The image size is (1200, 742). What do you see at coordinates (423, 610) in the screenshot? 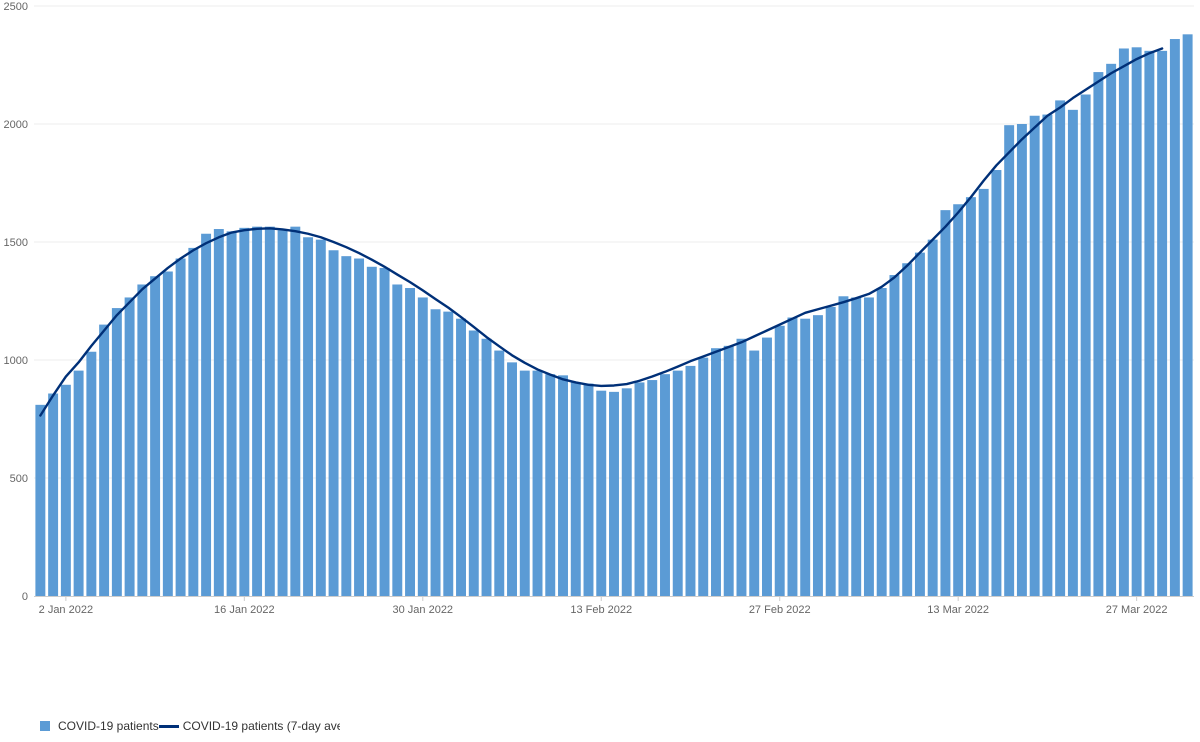
I see `x-tick-label: 30 Jan 2022` at bounding box center [423, 610].